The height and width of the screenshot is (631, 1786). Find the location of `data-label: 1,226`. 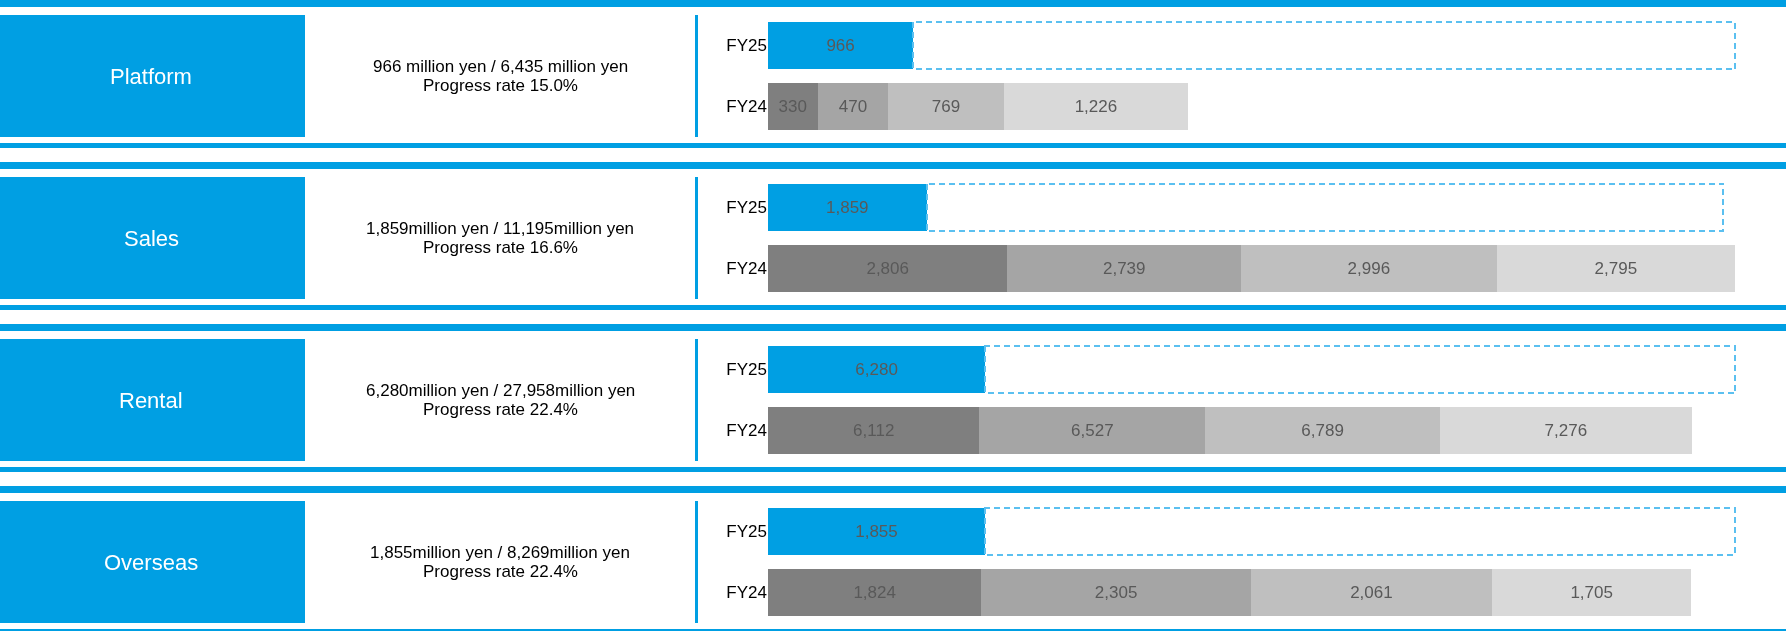

data-label: 1,226 is located at coordinates (1096, 106).